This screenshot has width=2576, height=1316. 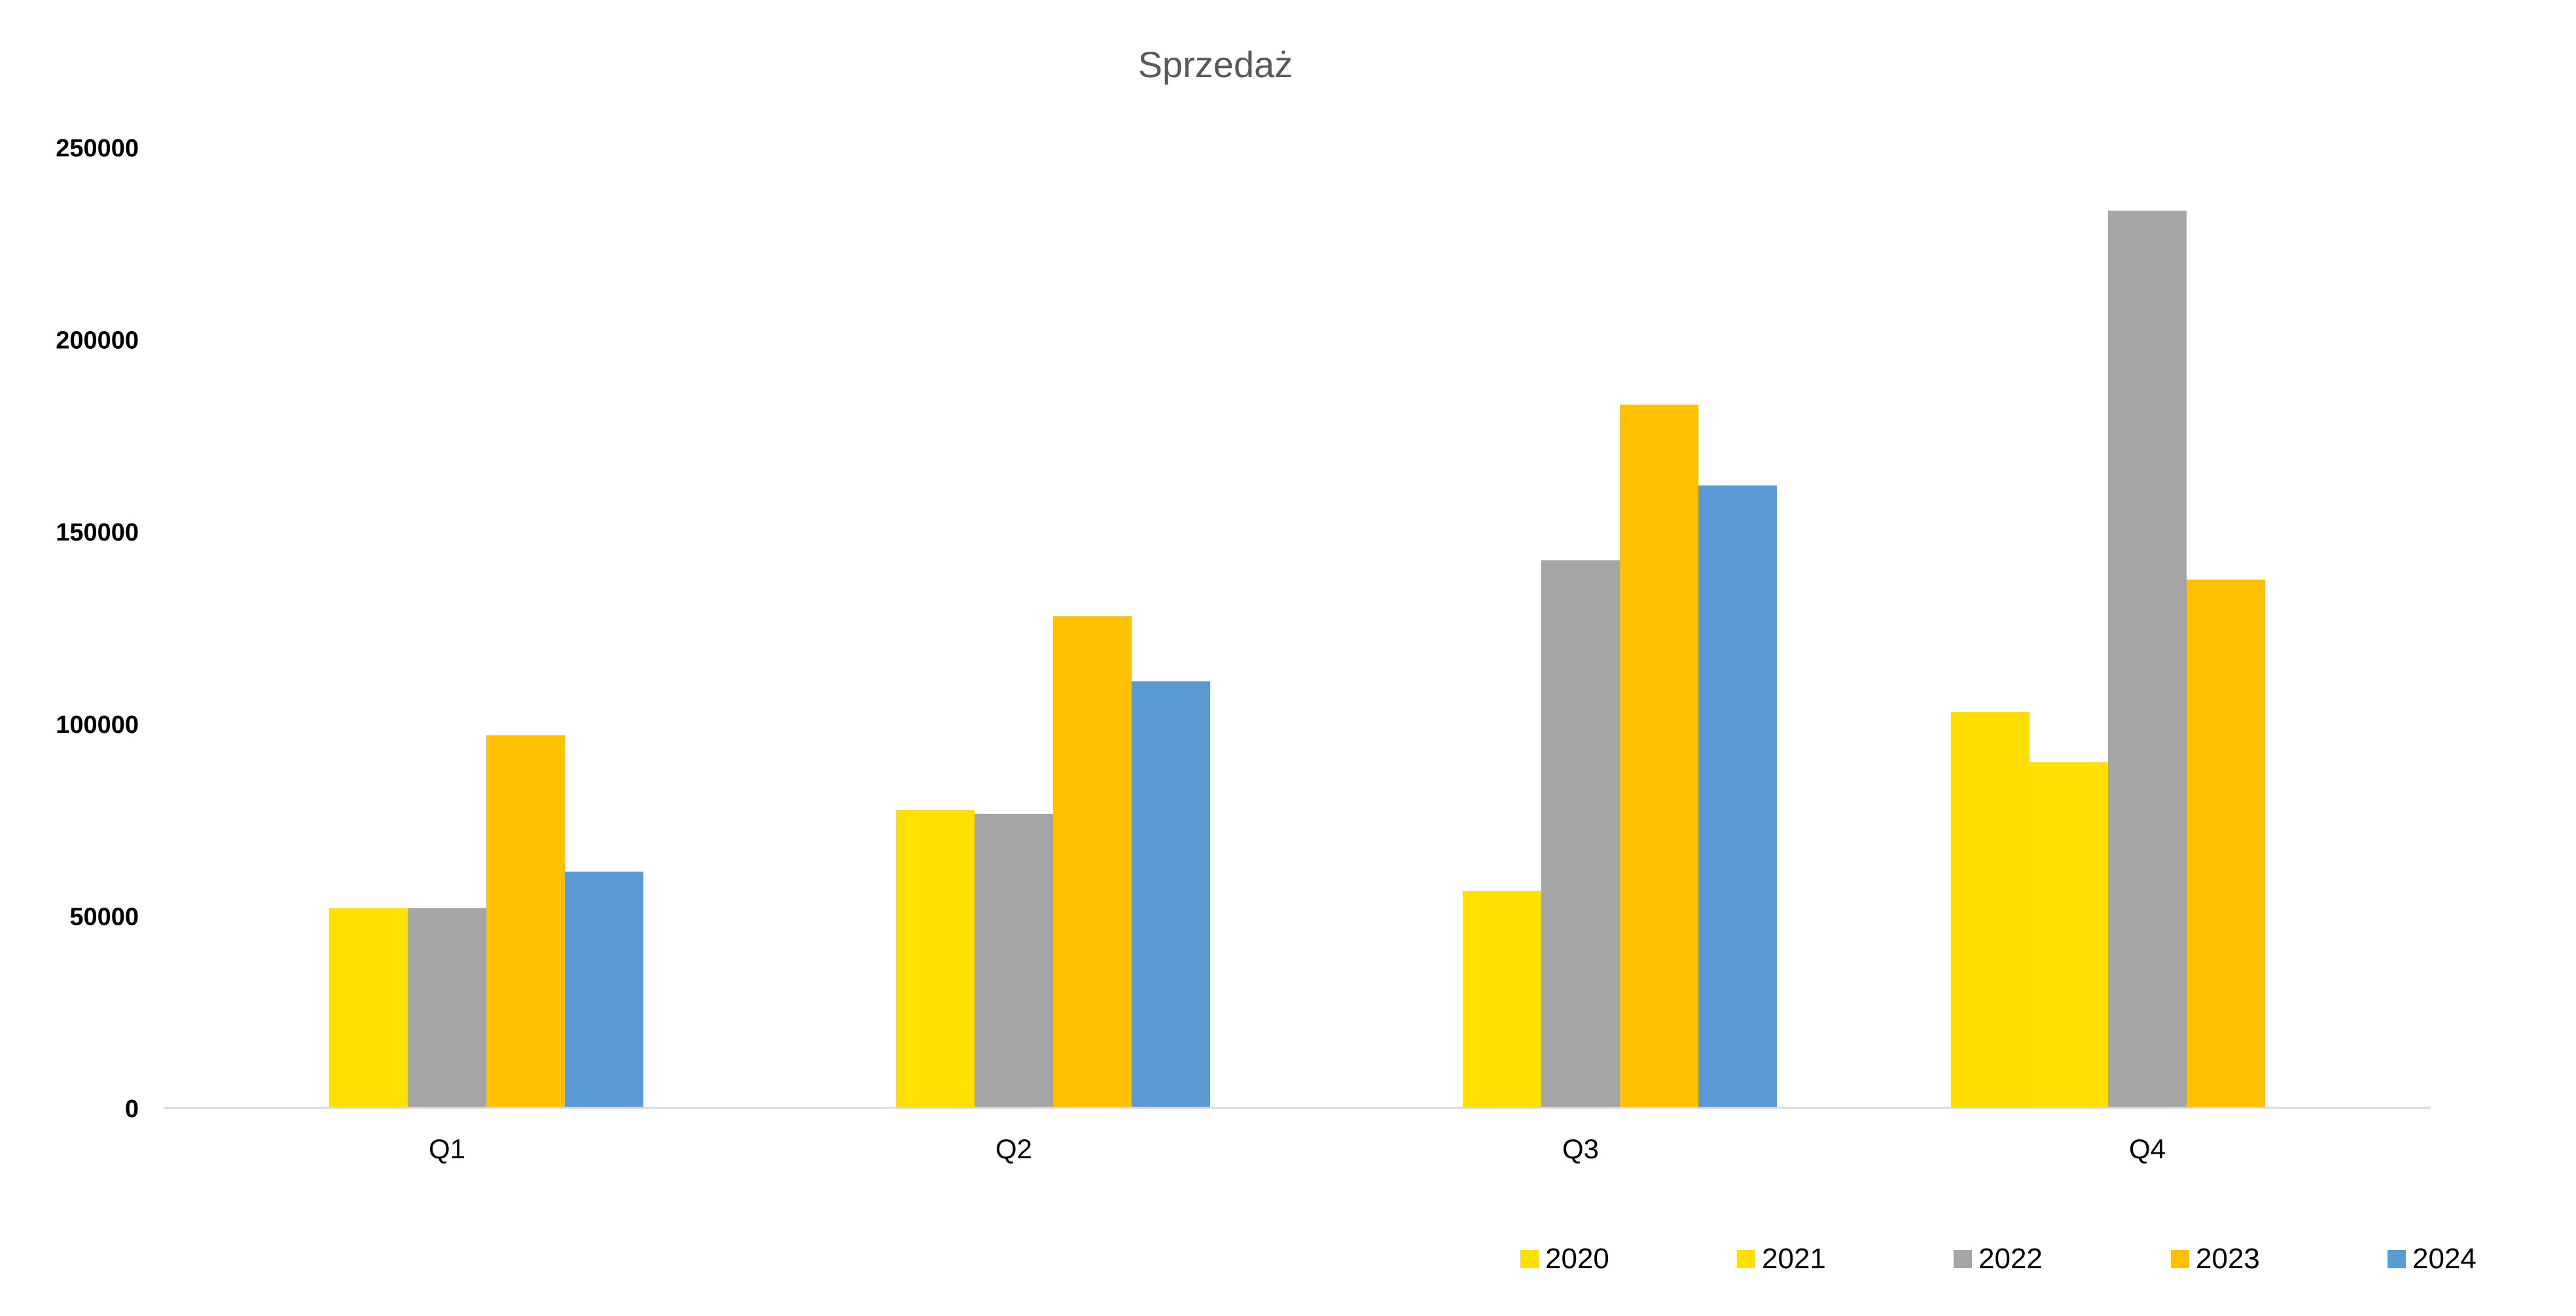 I want to click on bar-q3-2023, so click(x=1659, y=756).